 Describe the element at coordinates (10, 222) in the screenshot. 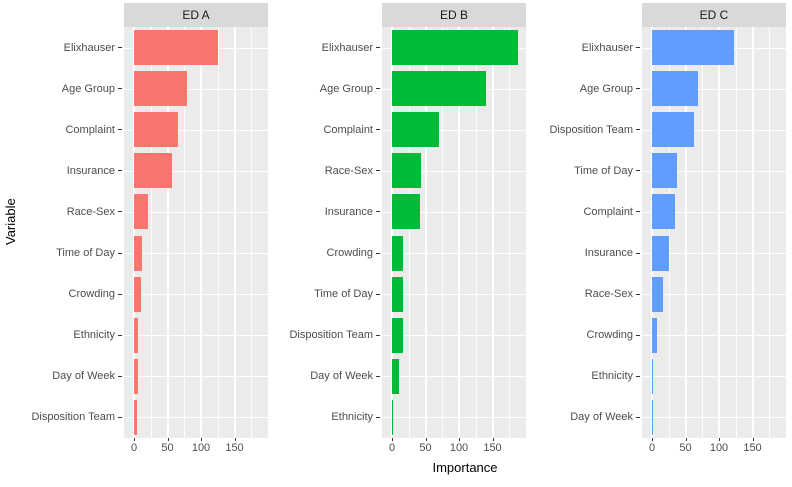

I see `y-axis-title: Variable` at that location.